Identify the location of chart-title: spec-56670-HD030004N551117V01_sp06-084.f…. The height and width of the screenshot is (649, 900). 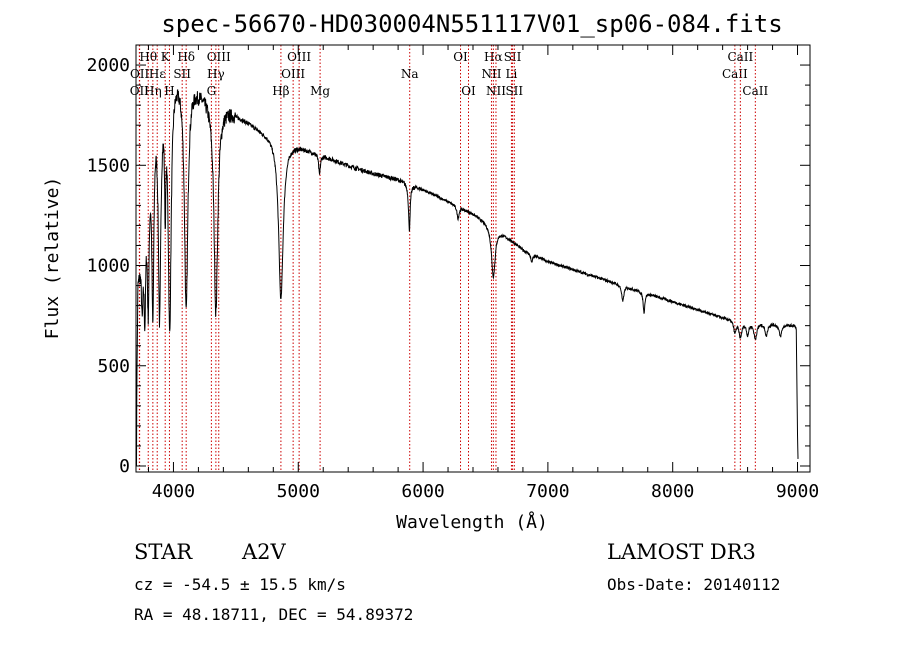
(471, 24).